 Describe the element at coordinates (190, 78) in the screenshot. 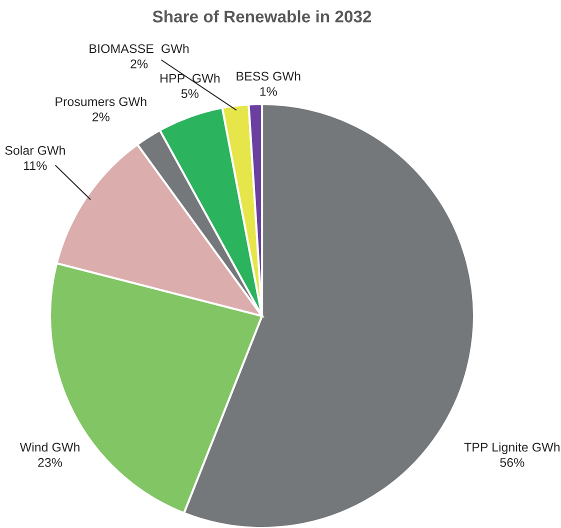

I see `slice-label: HPP GWh` at that location.